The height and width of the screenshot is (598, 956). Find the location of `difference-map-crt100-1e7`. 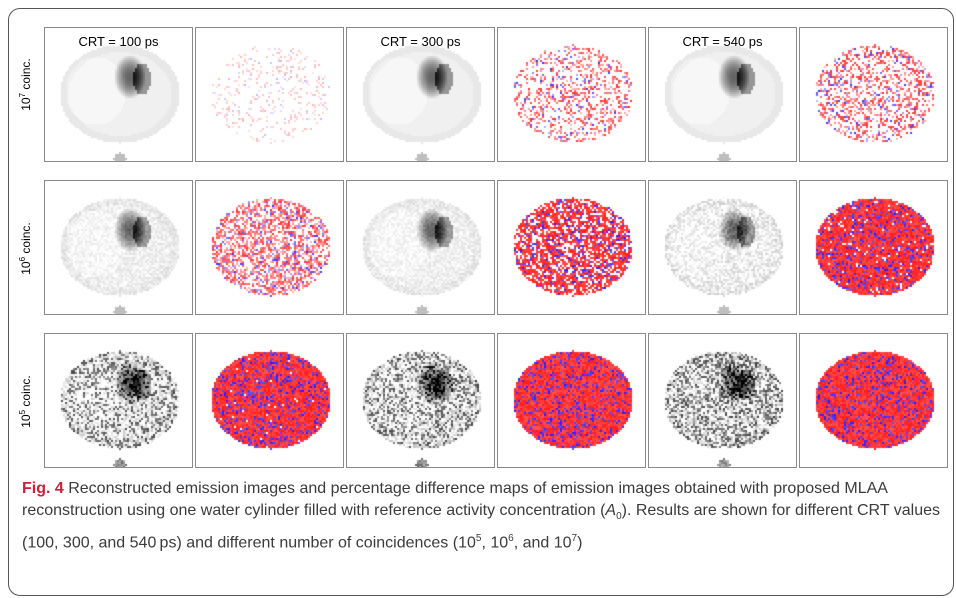

difference-map-crt100-1e7 is located at coordinates (269, 94).